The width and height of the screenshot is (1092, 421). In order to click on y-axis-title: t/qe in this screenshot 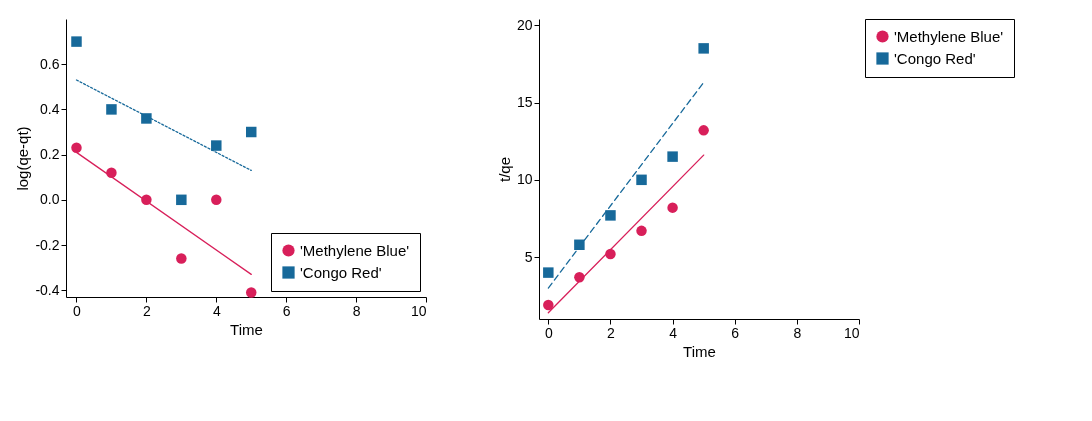, I will do `click(504, 169)`.